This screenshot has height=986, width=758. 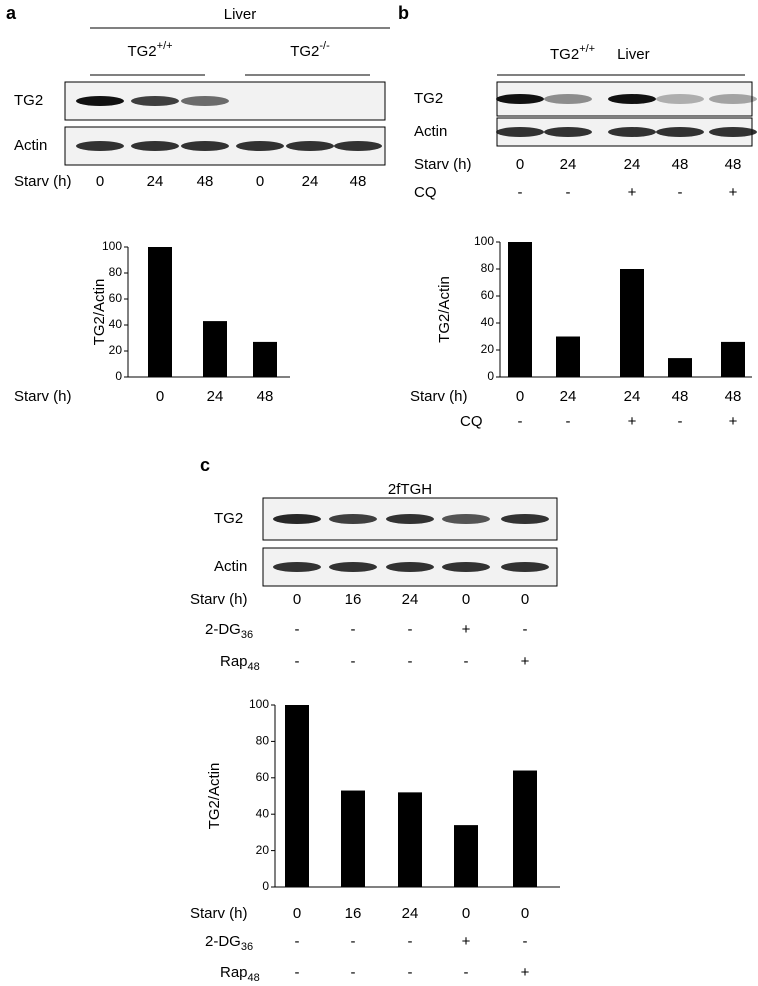 I want to click on group-label-sup: -/-, so click(x=324, y=46).